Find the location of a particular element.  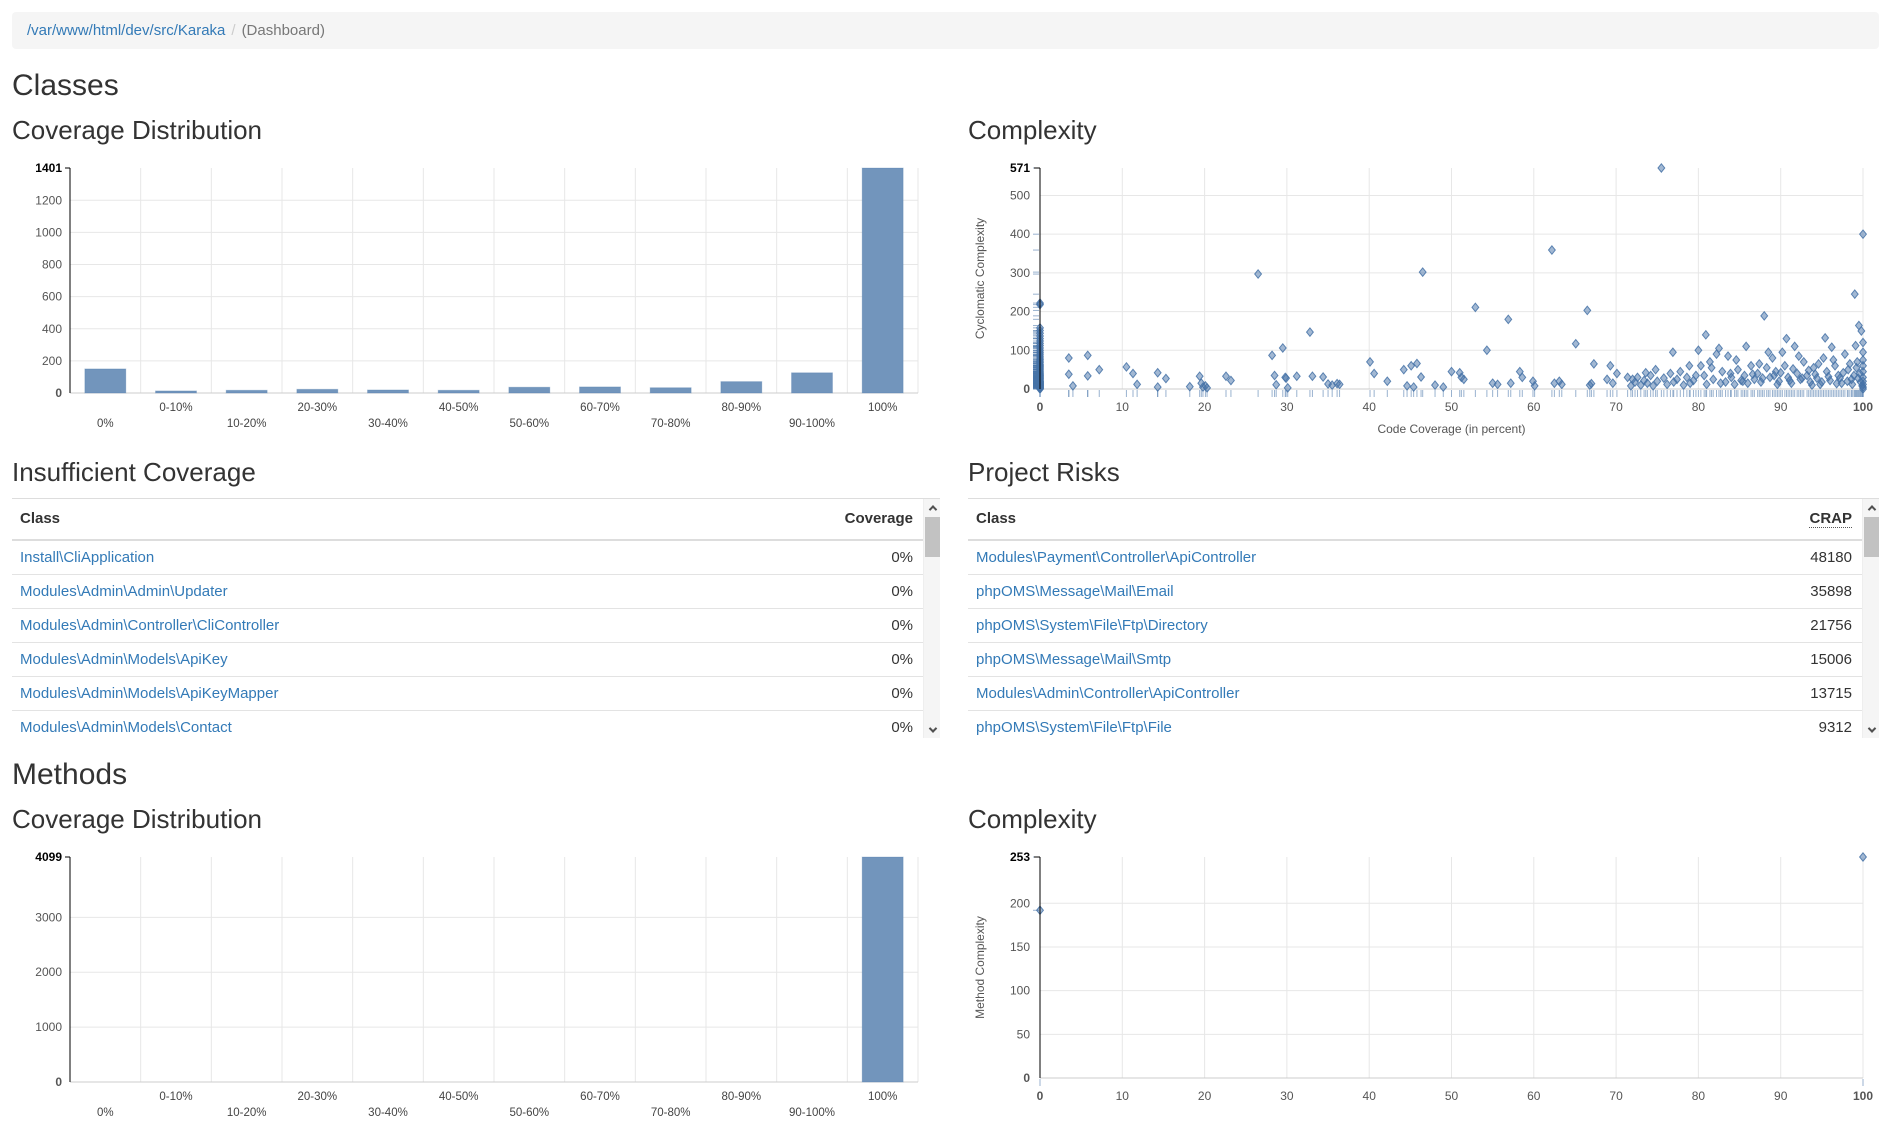

table-row: phpOMS\Message\Mail\Smtp 15006 is located at coordinates (1415, 659).